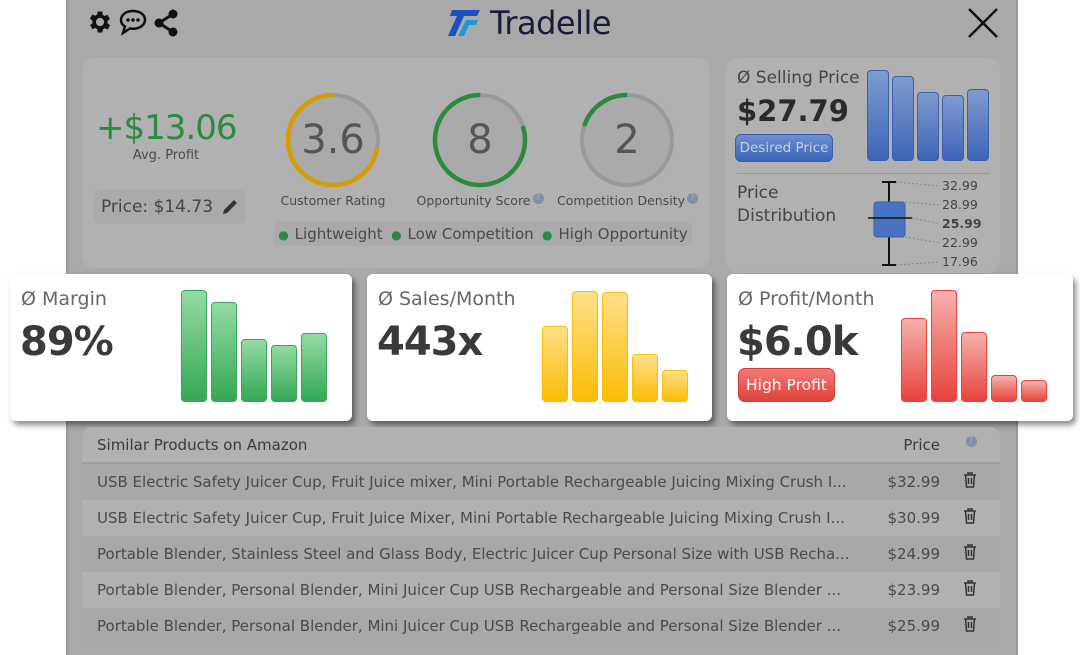 The width and height of the screenshot is (1080, 655). What do you see at coordinates (960, 204) in the screenshot?
I see `dist-q3: 28.99` at bounding box center [960, 204].